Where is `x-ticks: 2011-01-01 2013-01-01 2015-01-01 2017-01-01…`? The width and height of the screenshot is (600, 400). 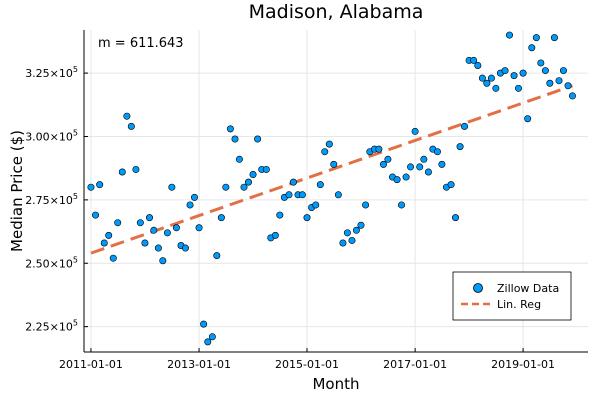 x-ticks: 2011-01-01 2013-01-01 2015-01-01 2017-01-01… is located at coordinates (307, 359).